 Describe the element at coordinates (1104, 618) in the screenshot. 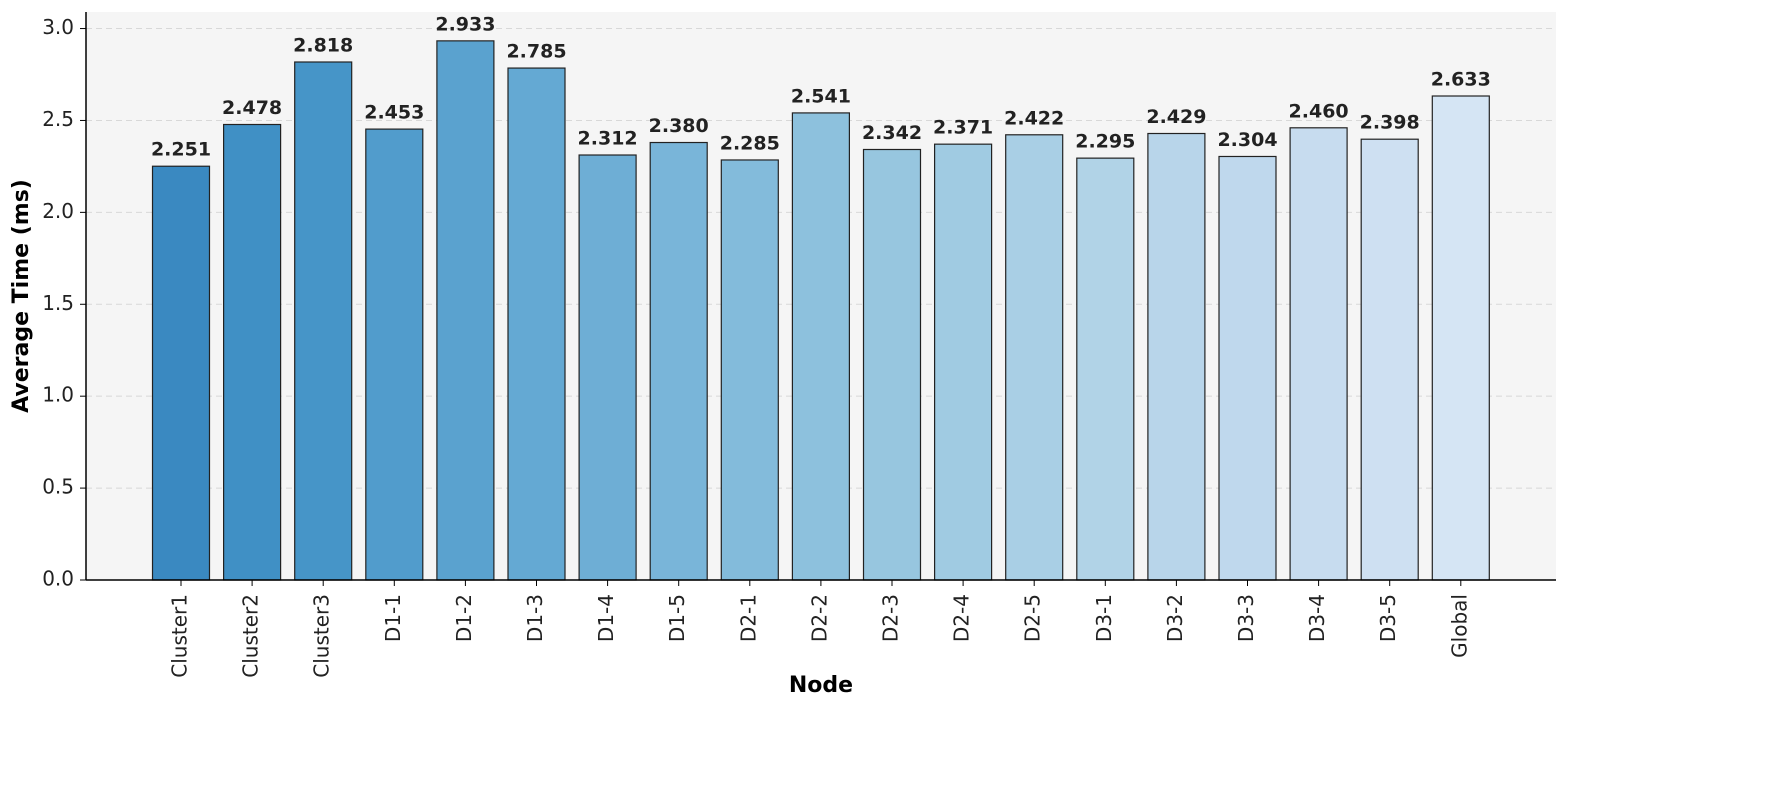

I see `x-tick-label: D3-1` at that location.